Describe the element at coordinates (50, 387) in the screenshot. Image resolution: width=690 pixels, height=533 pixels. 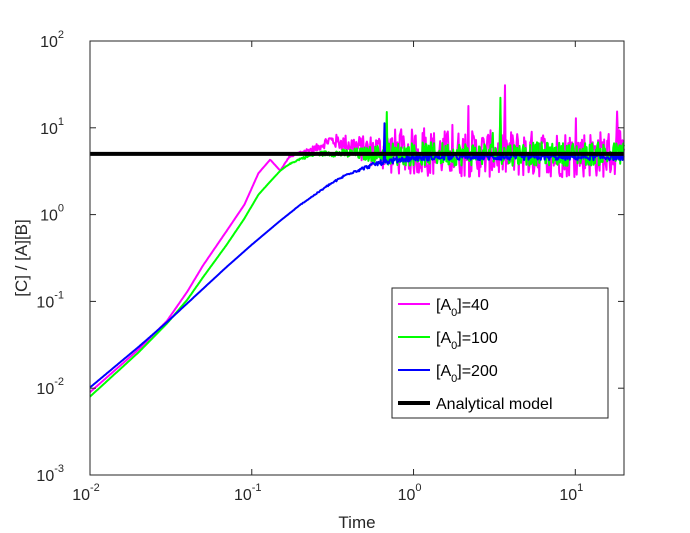
I see `y-tick-label: 10⁻²` at that location.